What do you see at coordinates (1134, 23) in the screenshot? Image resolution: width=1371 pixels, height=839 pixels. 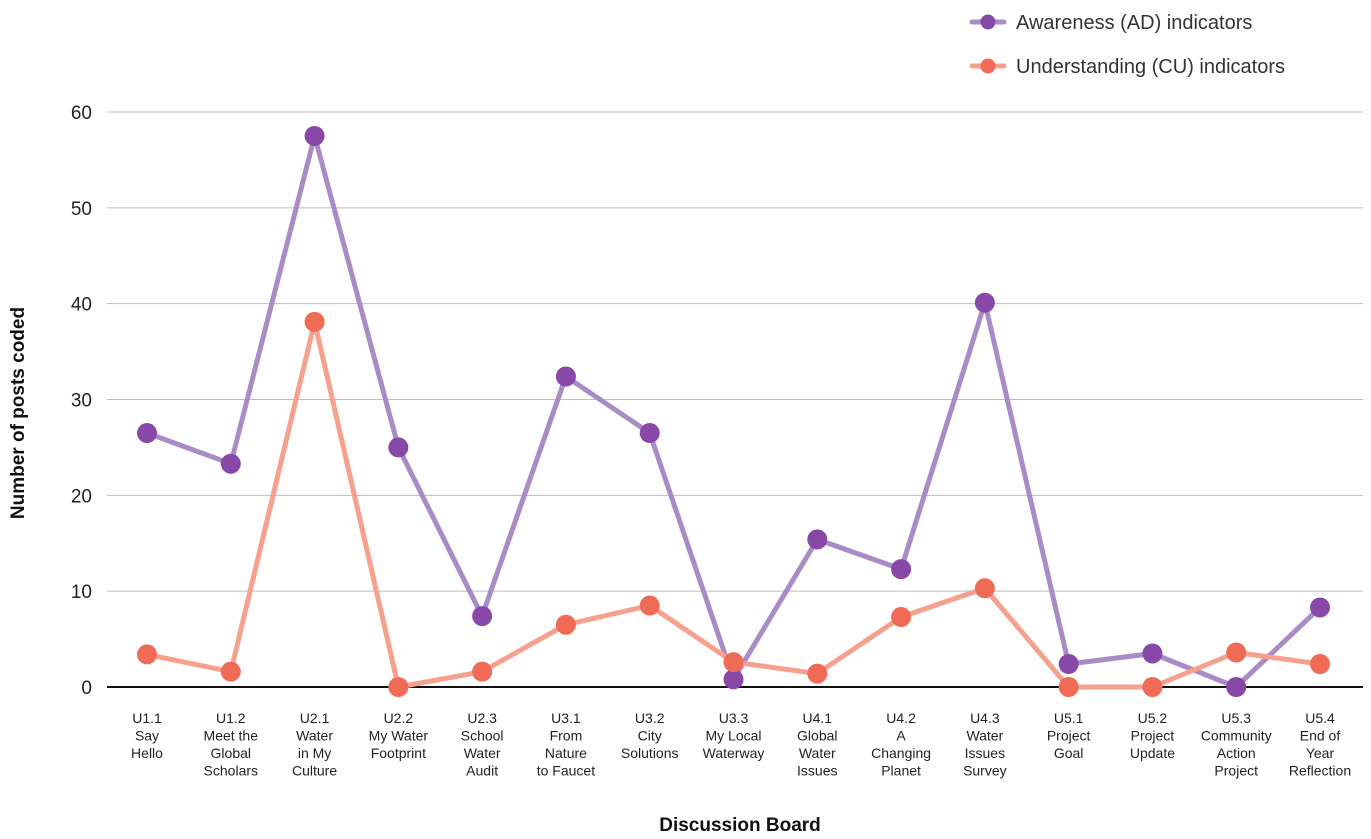 I see `legend-label: Awareness (AD) indicators` at bounding box center [1134, 23].